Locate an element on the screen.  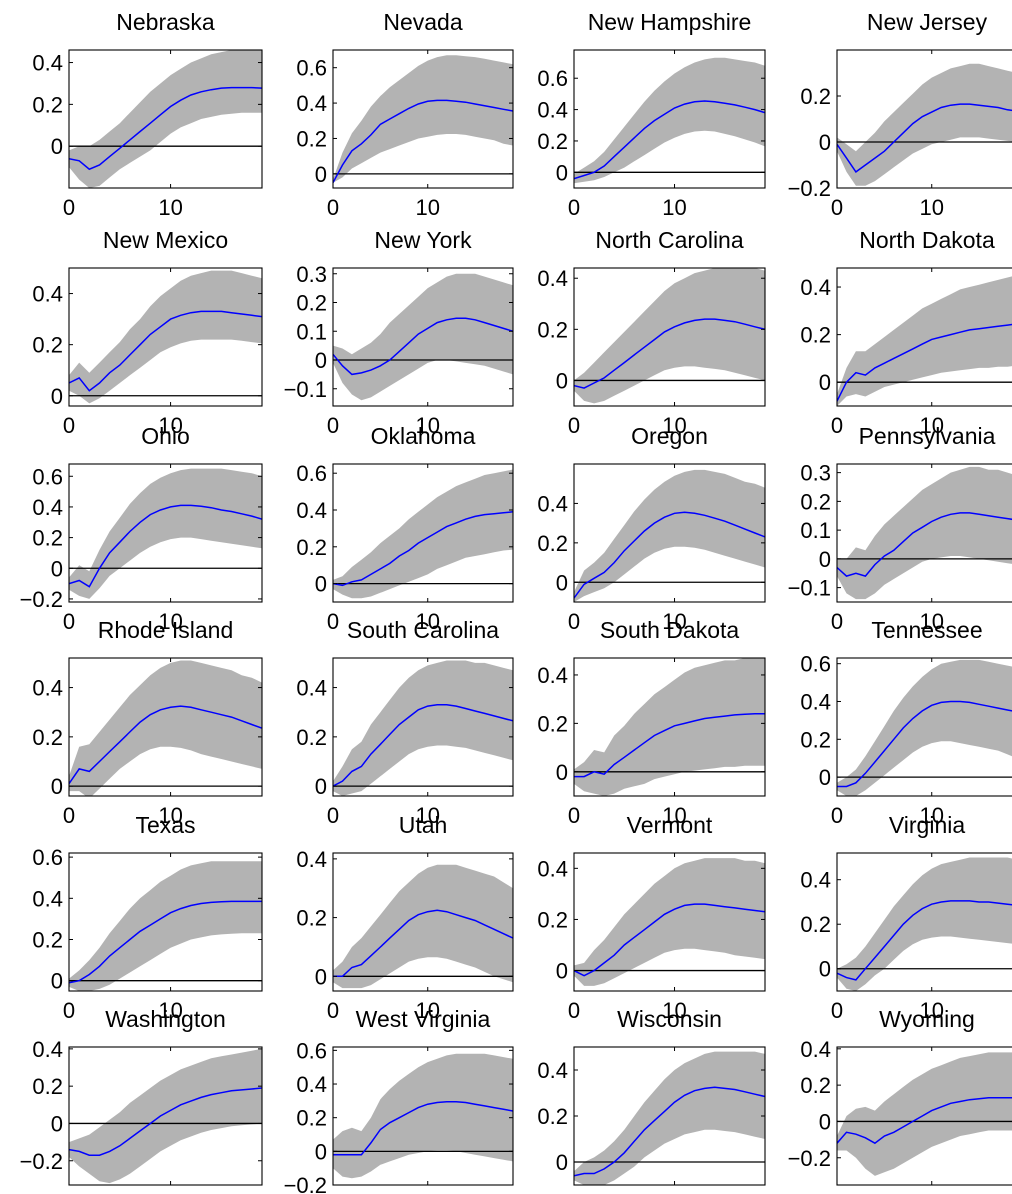
subplot-title: Nevada is located at coordinates (422, 22).